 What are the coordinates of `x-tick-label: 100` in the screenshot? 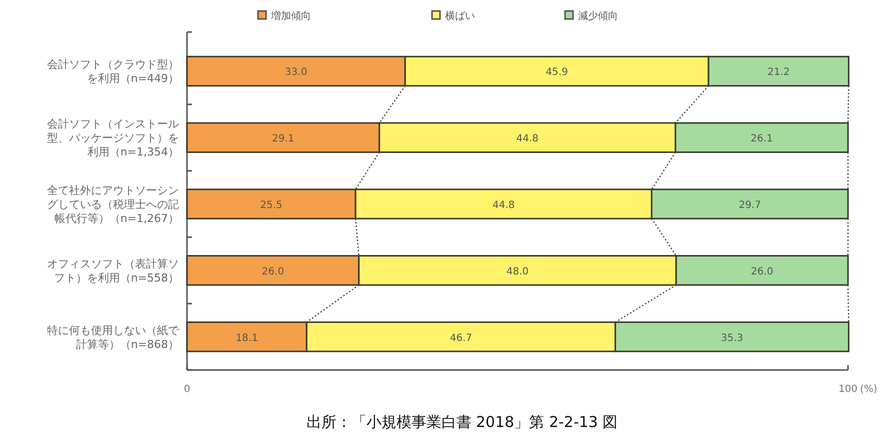 It's located at (848, 389).